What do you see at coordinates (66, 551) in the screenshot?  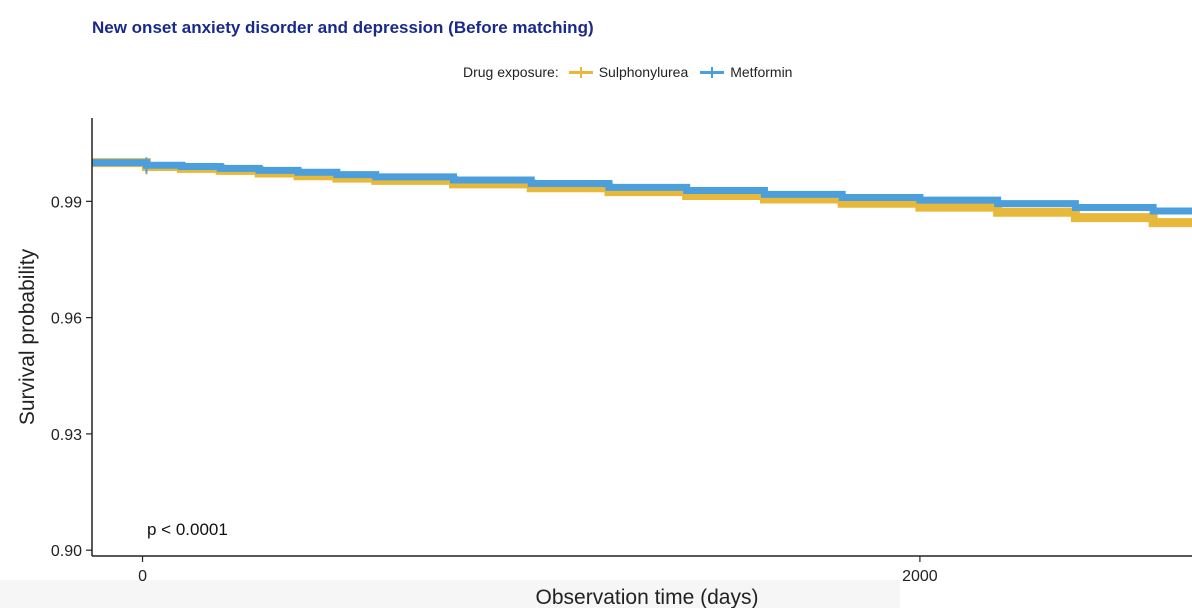 I see `y-tick-label: 0.90` at bounding box center [66, 551].